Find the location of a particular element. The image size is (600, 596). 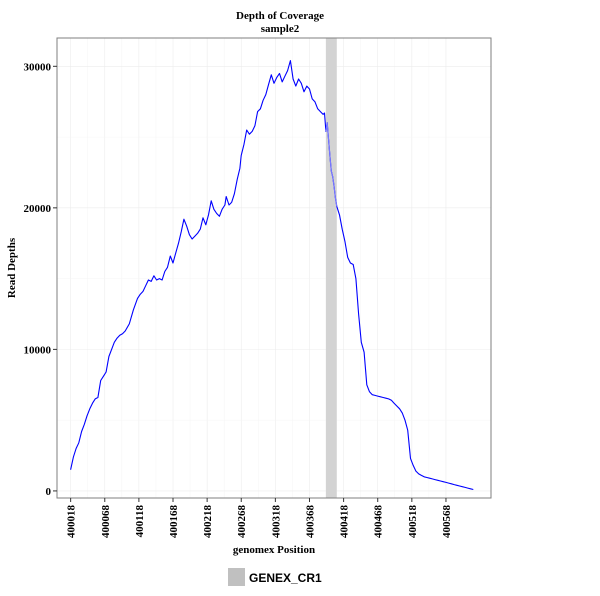

y-tick-label: 0 is located at coordinates (49, 492).